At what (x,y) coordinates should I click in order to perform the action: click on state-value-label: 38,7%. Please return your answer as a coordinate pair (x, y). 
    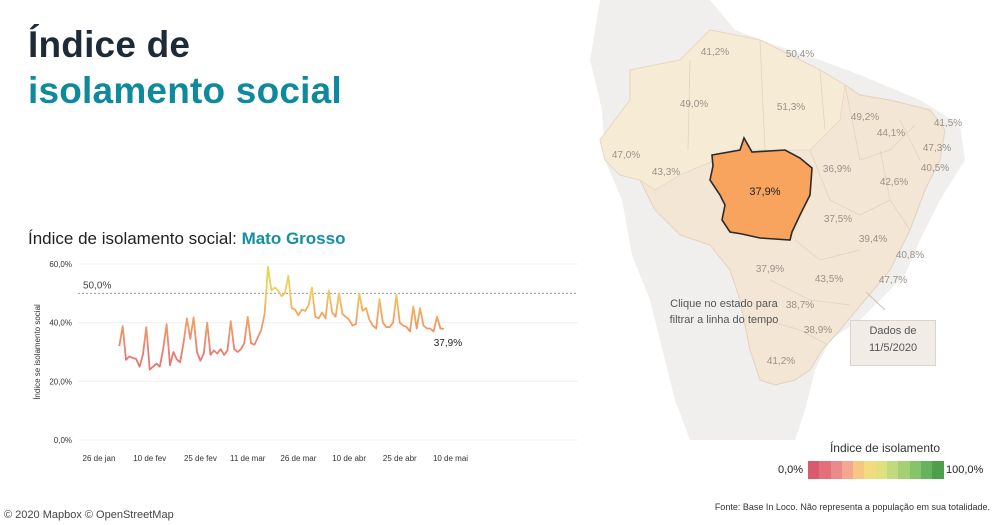
    Looking at the image, I should click on (800, 305).